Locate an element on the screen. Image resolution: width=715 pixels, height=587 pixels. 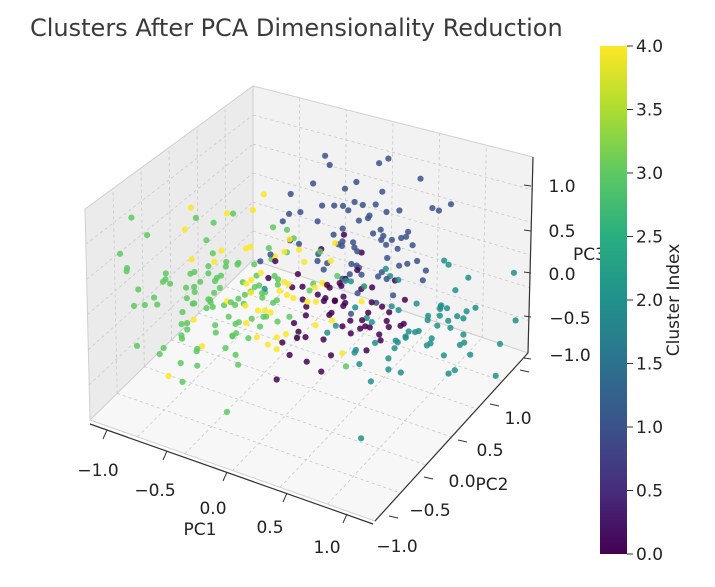
y-axis-line is located at coordinates (451, 437).